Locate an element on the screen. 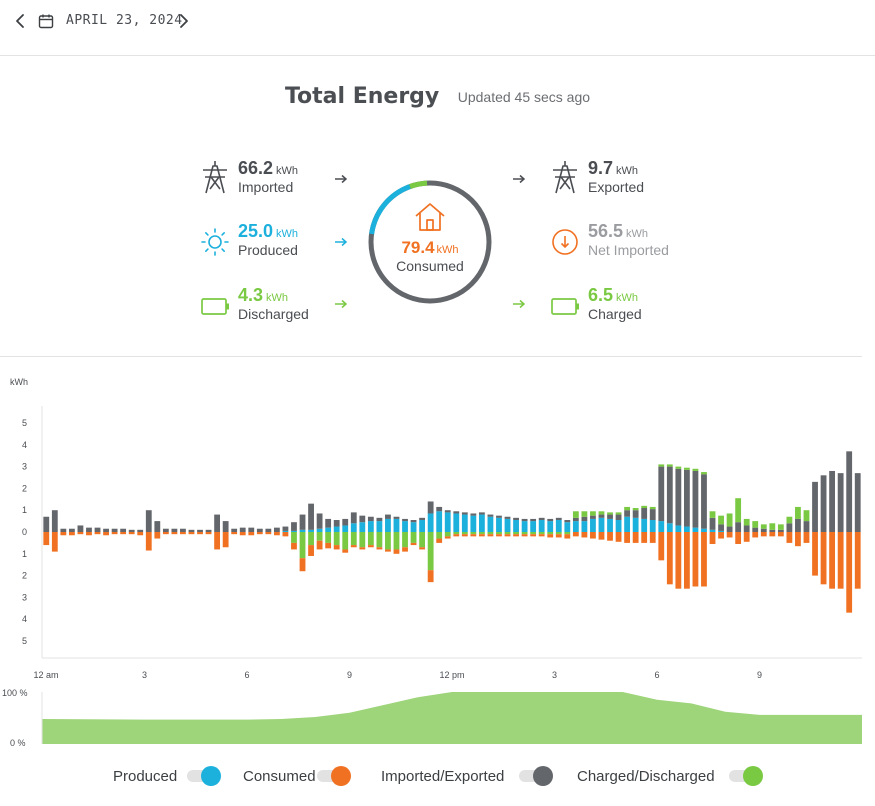  legend-item-consumed: Consumed is located at coordinates (300, 777).